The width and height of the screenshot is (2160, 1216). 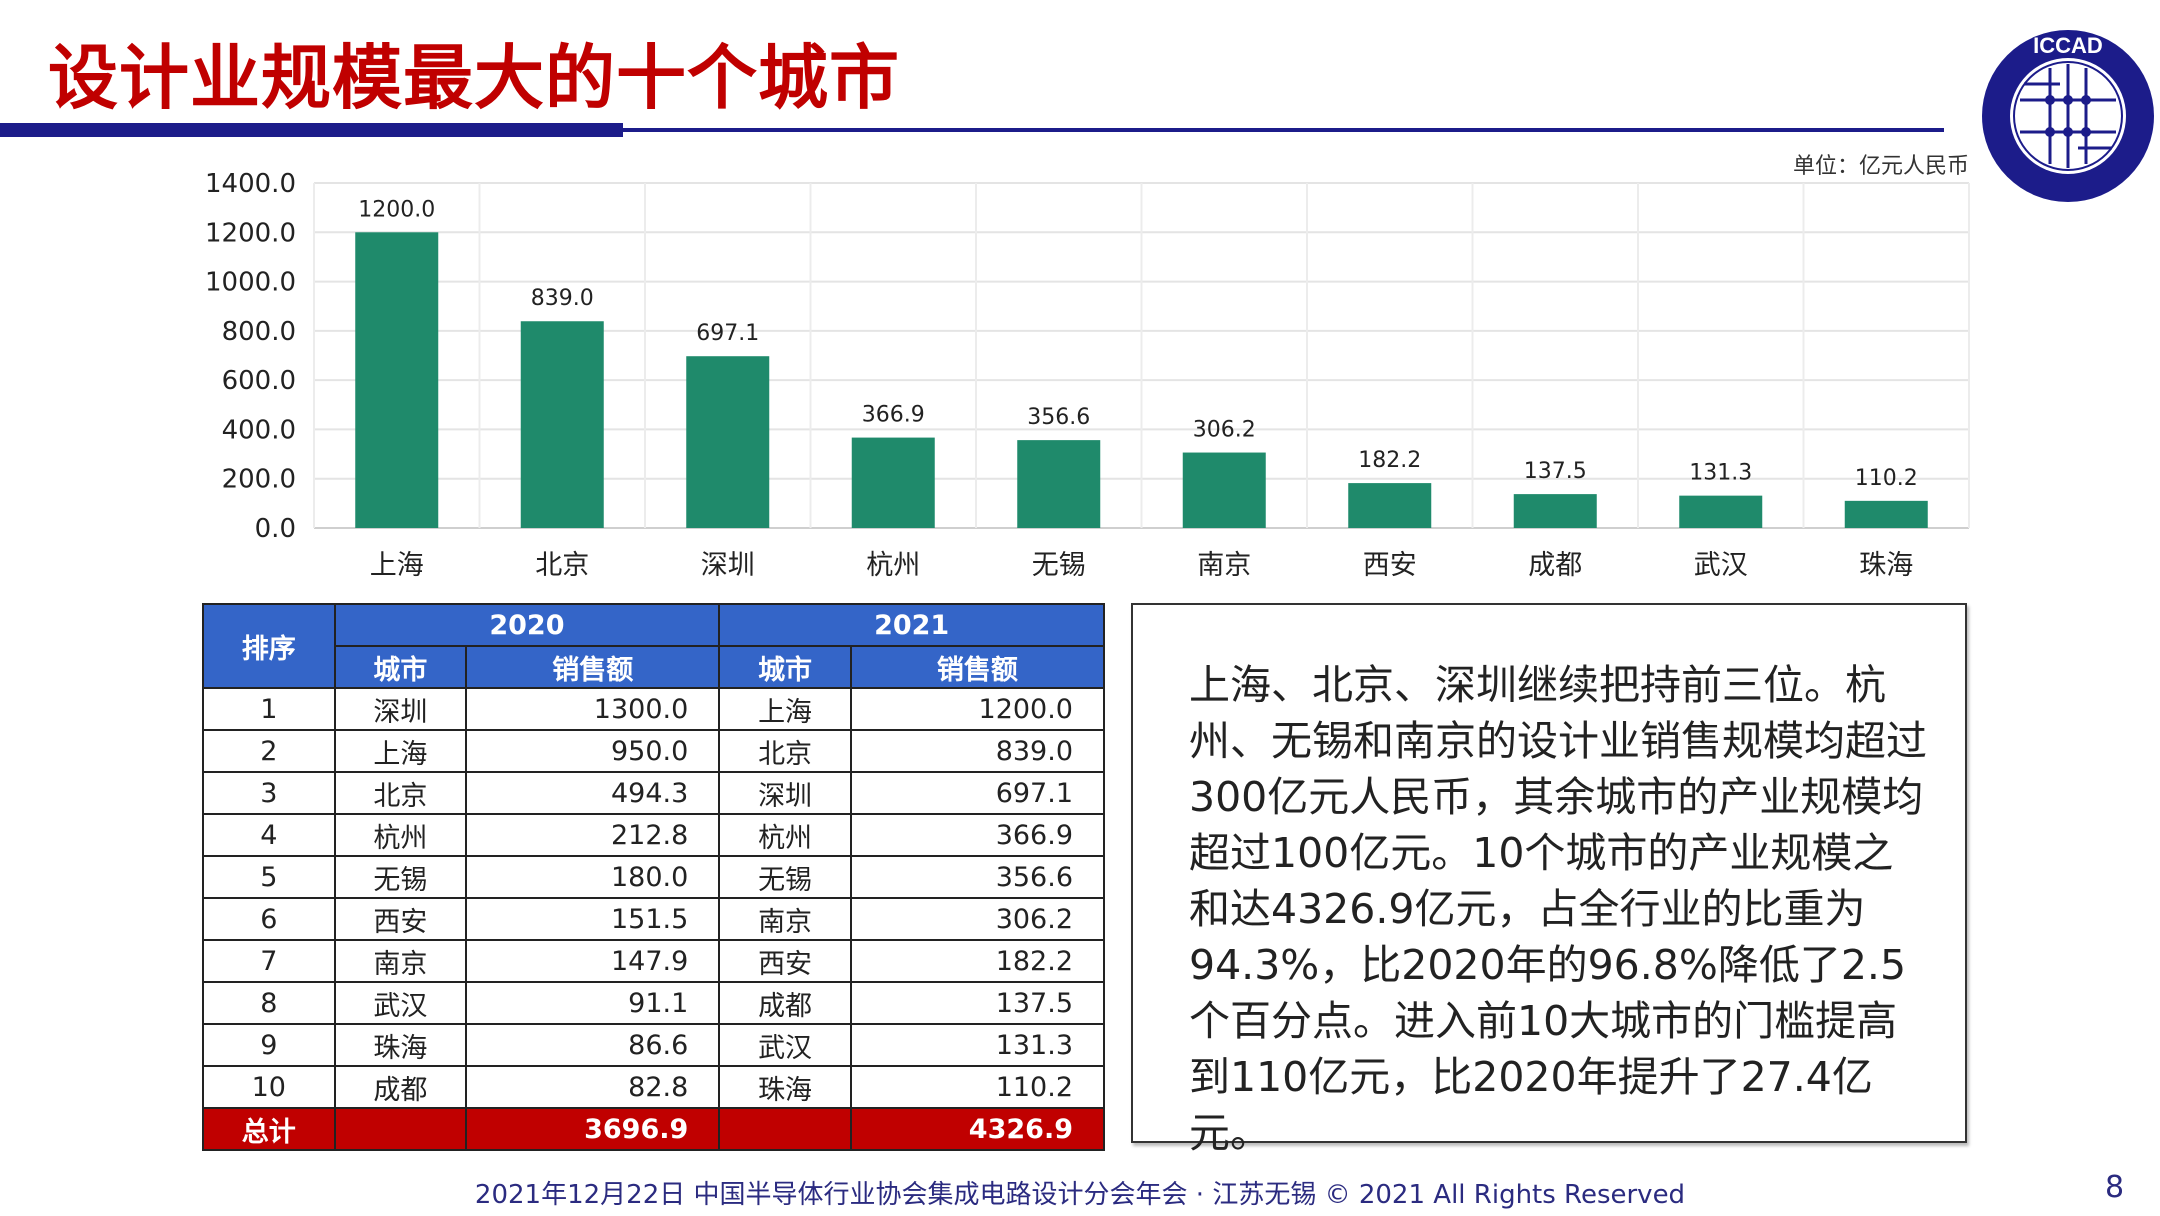 What do you see at coordinates (1224, 565) in the screenshot?
I see `x-tick-label: 南京` at bounding box center [1224, 565].